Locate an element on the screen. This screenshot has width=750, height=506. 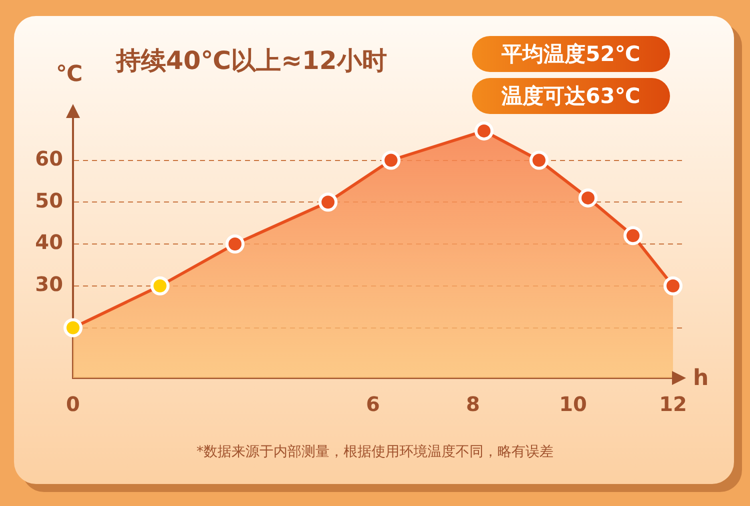
x-axis-title: h is located at coordinates (701, 378).